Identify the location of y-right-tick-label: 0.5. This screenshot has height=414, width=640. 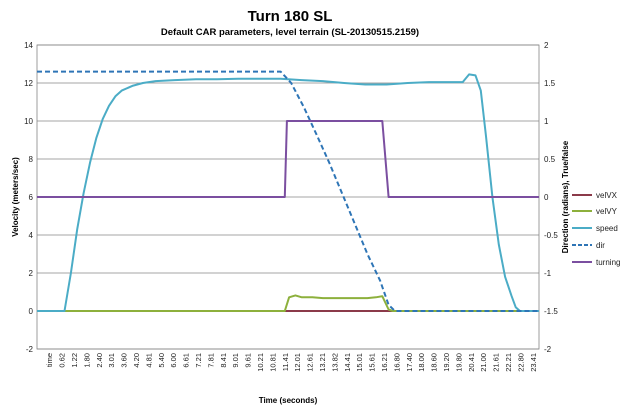
(550, 159).